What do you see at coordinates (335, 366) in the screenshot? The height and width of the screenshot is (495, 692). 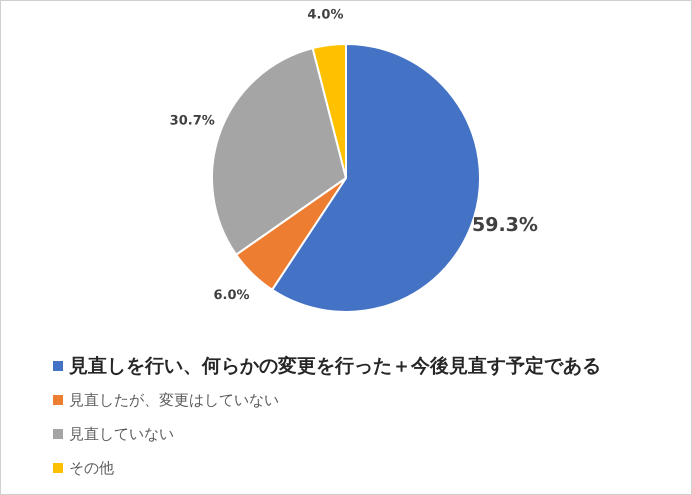 I see `legend-label: 見直しを行い、何らかの変更を行った＋今後見直す予定である` at bounding box center [335, 366].